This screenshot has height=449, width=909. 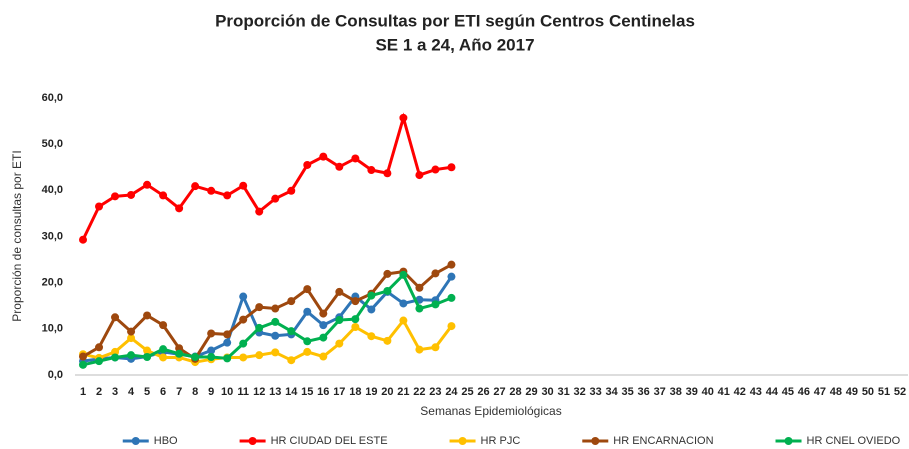 What do you see at coordinates (99, 392) in the screenshot?
I see `x-tick-label: 2` at bounding box center [99, 392].